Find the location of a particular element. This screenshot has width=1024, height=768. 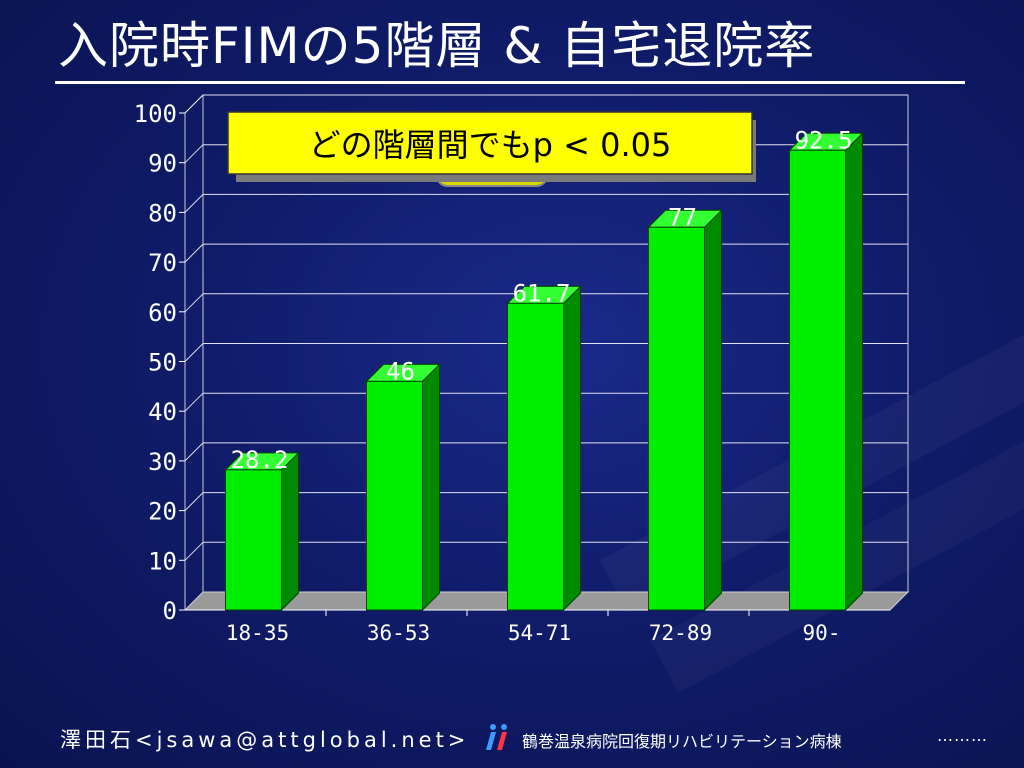

y-tick-label: 0 is located at coordinates (170, 611).